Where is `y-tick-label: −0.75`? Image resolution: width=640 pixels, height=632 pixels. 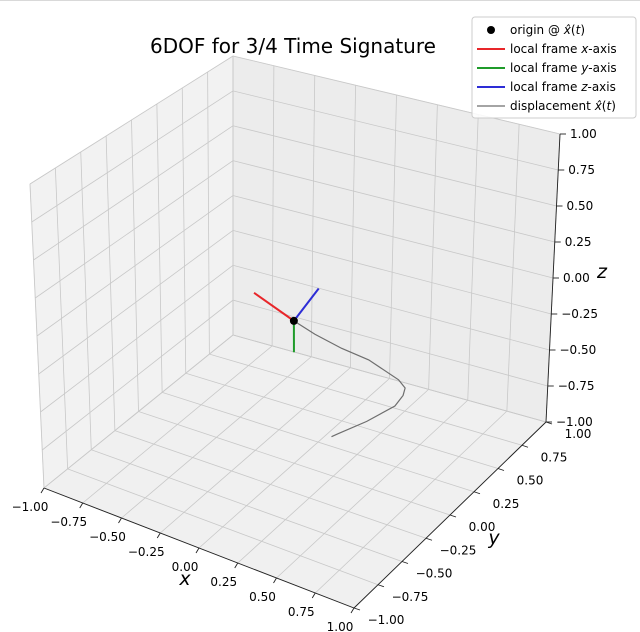
y-tick-label: −0.75 is located at coordinates (410, 597).